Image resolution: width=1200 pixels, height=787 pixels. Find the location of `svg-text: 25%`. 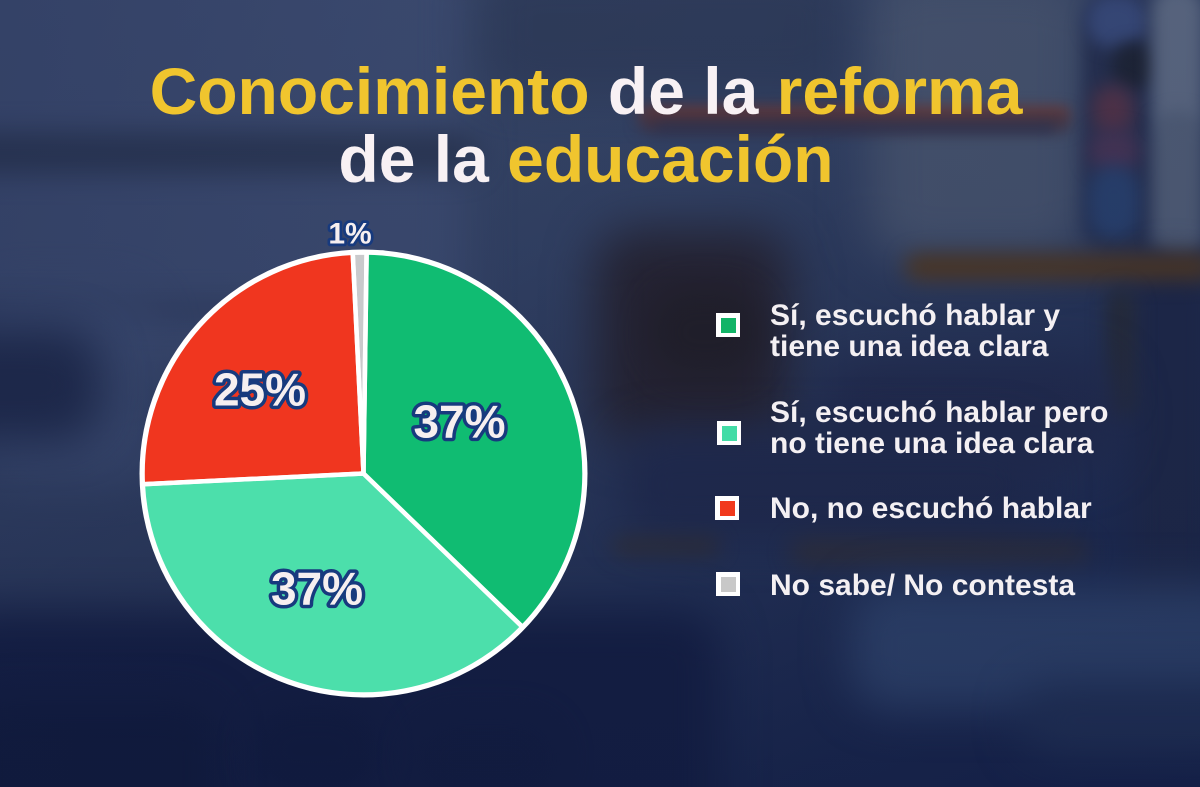

svg-text: 25% is located at coordinates (260, 390).